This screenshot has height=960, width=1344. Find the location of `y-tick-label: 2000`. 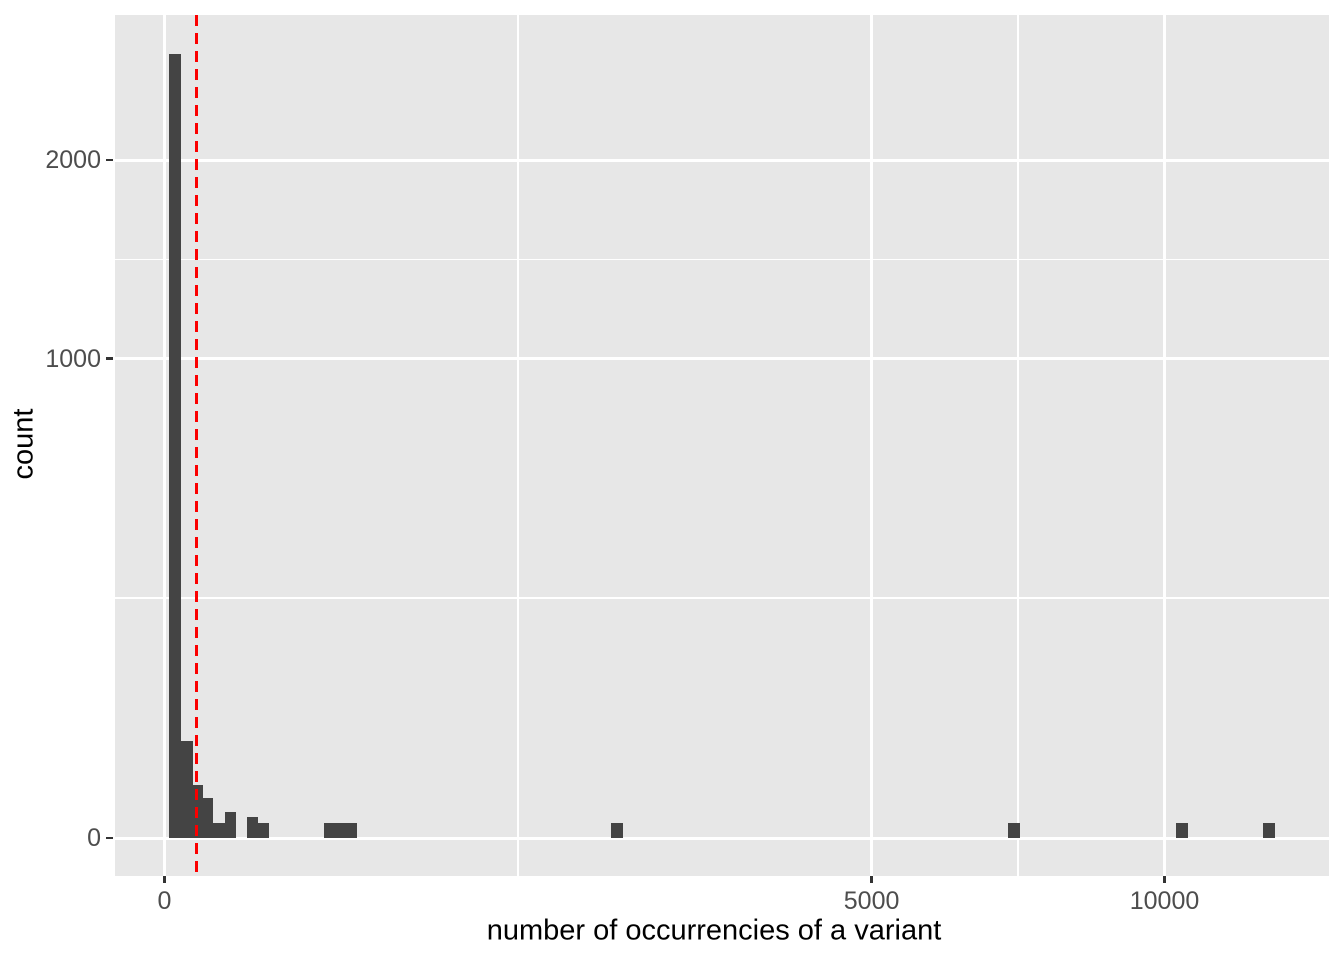

y-tick-label: 2000 is located at coordinates (73, 160).